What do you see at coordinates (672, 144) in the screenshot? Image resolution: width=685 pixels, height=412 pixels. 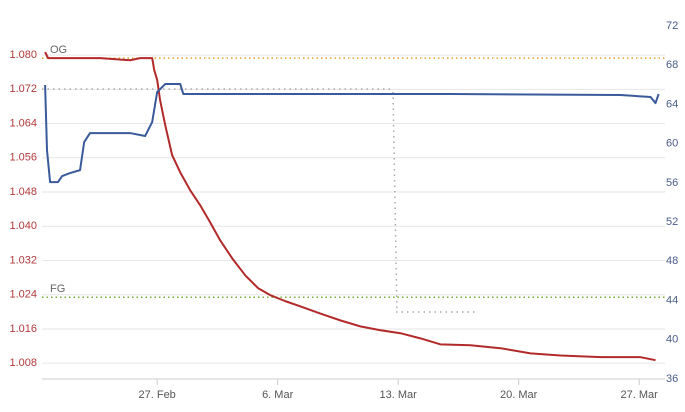 I see `y2-tick-label: 60` at bounding box center [672, 144].